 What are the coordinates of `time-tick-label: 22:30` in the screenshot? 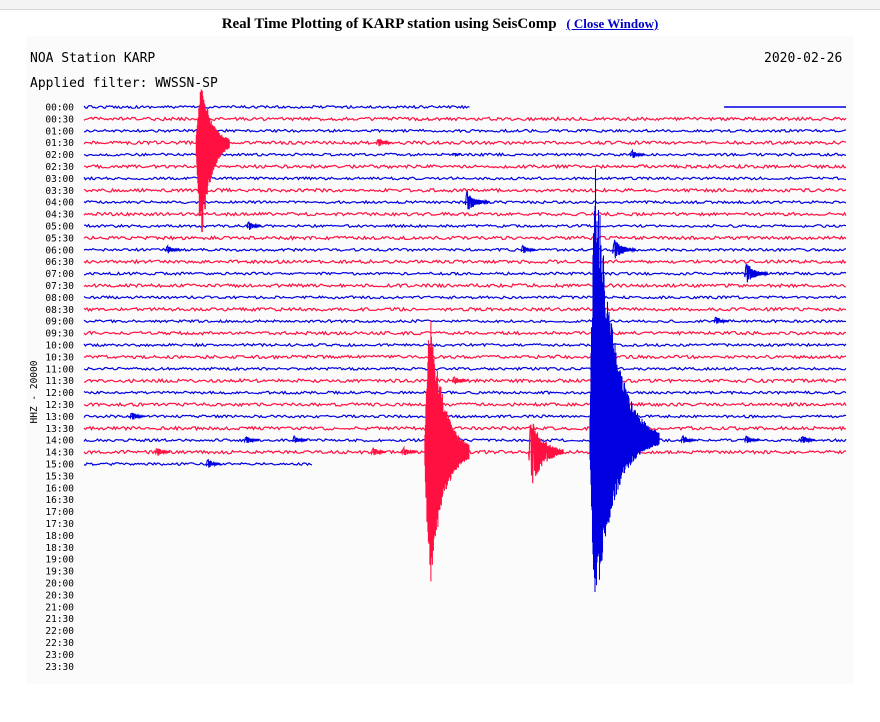 It's located at (59, 643).